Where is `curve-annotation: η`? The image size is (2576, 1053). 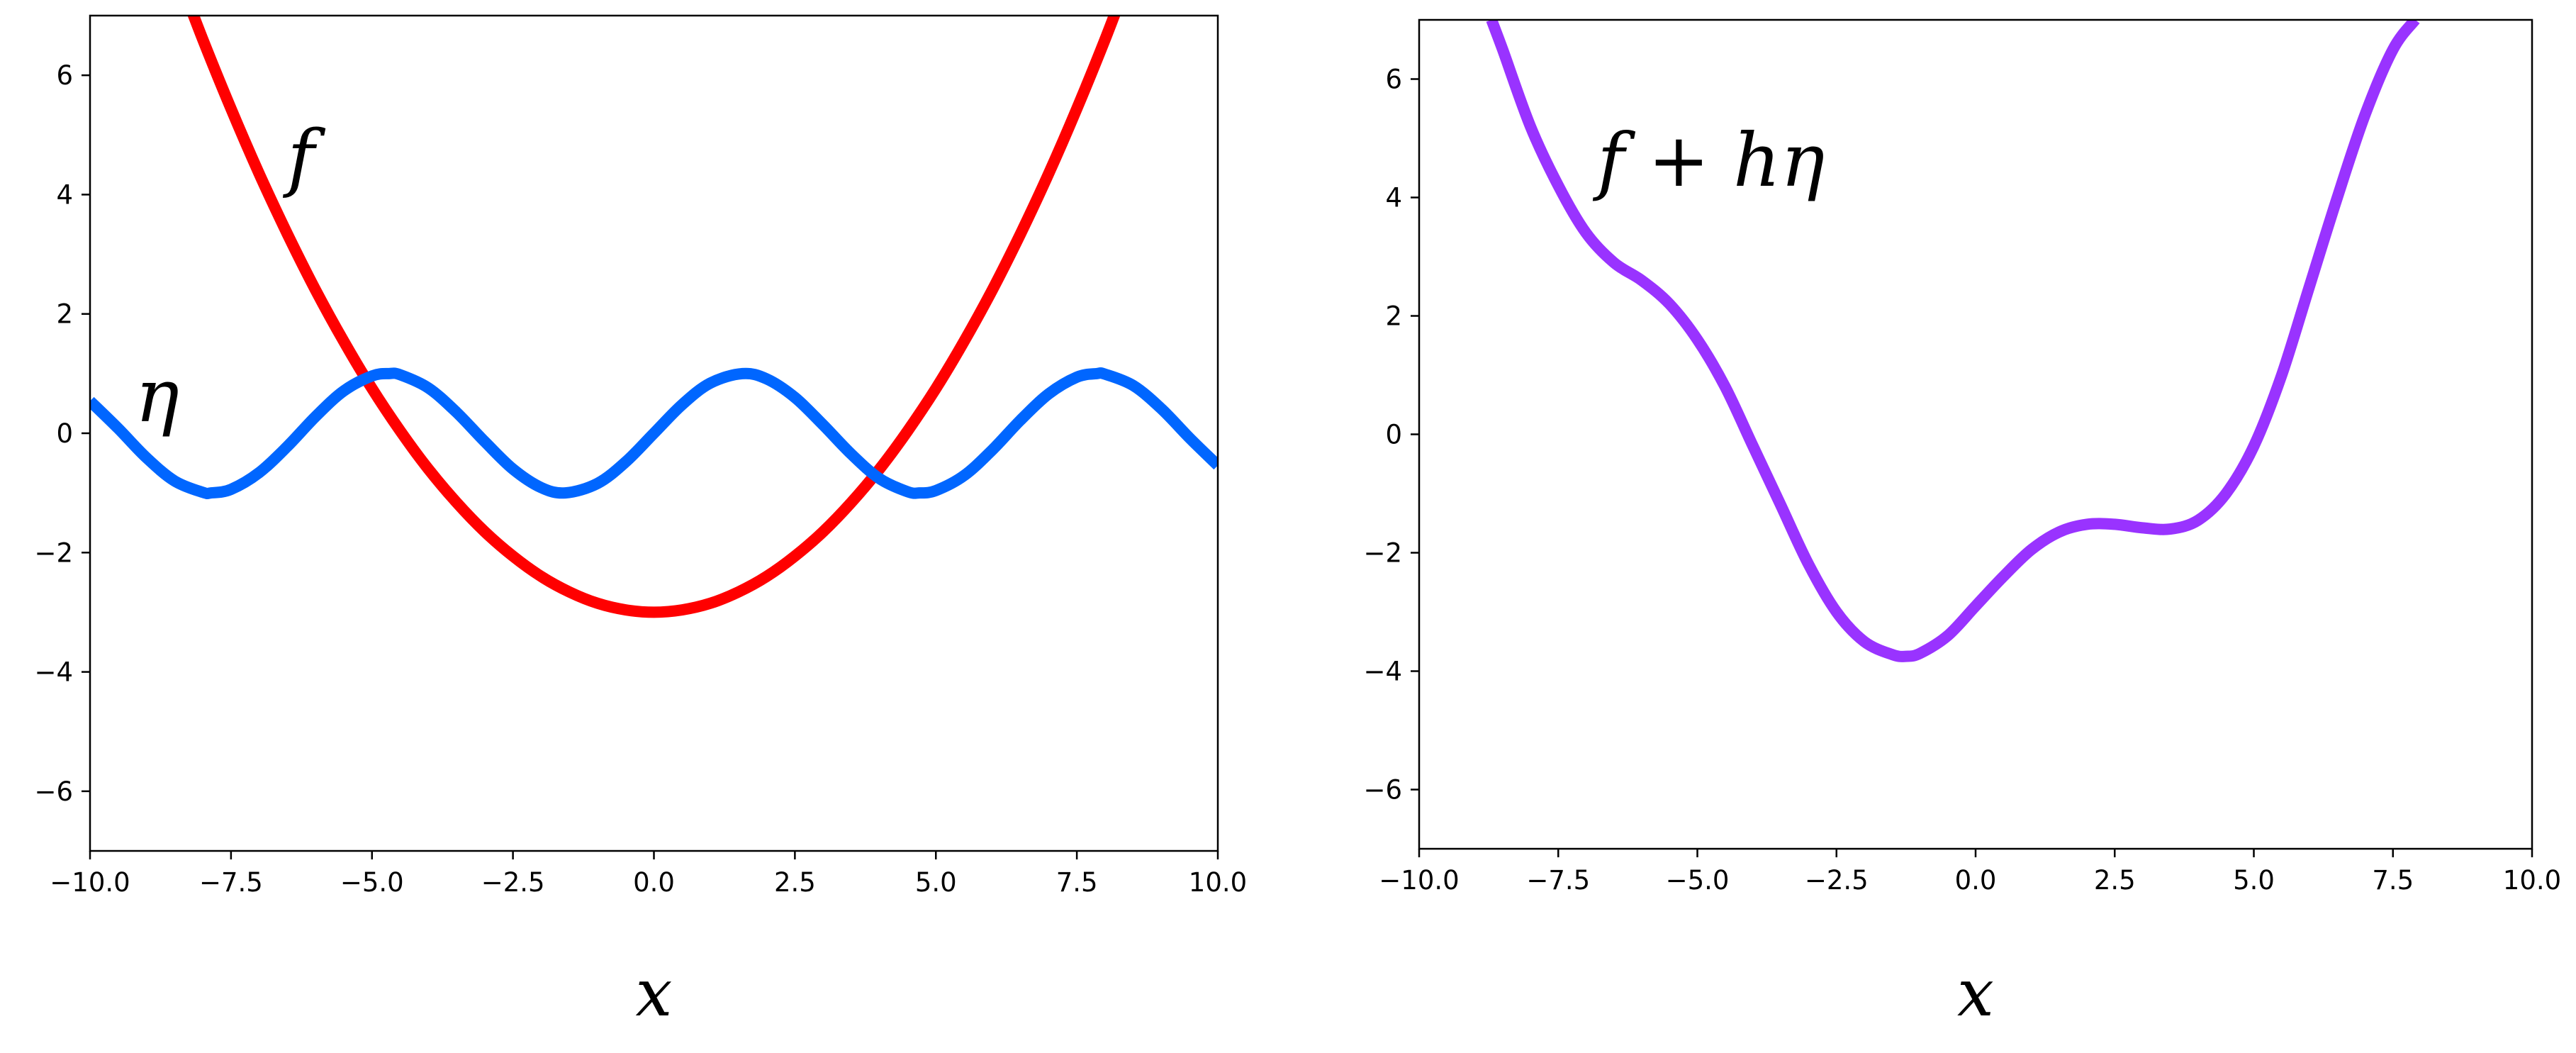 curve-annotation: η is located at coordinates (157, 395).